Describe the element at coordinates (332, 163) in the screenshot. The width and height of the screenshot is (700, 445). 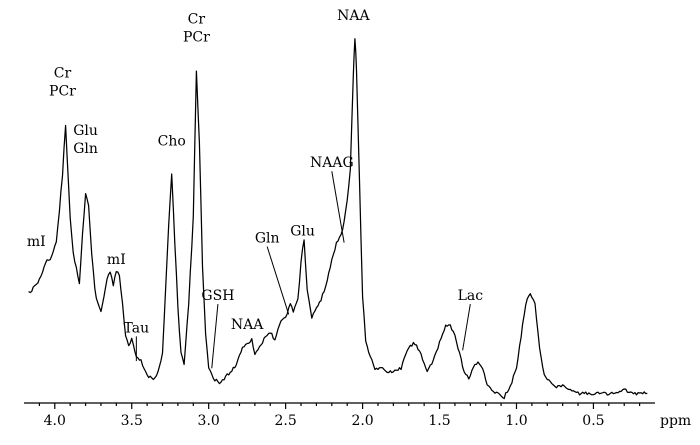
I see `peak-label: NAAG` at that location.